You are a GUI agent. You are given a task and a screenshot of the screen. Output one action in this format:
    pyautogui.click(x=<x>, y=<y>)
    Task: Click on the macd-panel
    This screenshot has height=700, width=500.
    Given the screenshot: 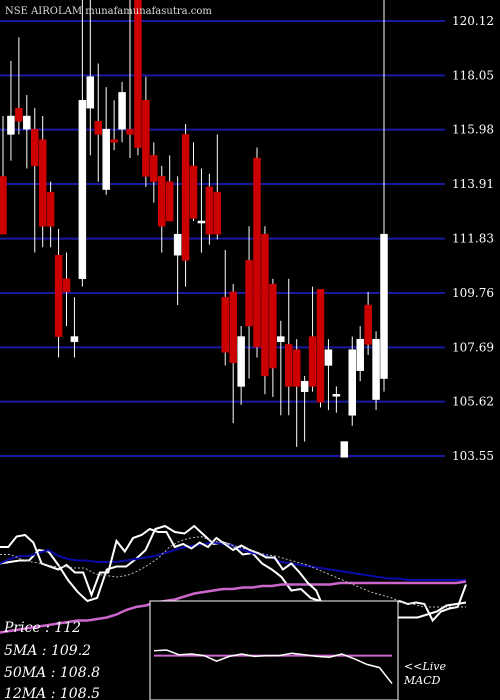 What is the action you would take?
    pyautogui.click(x=273, y=667)
    